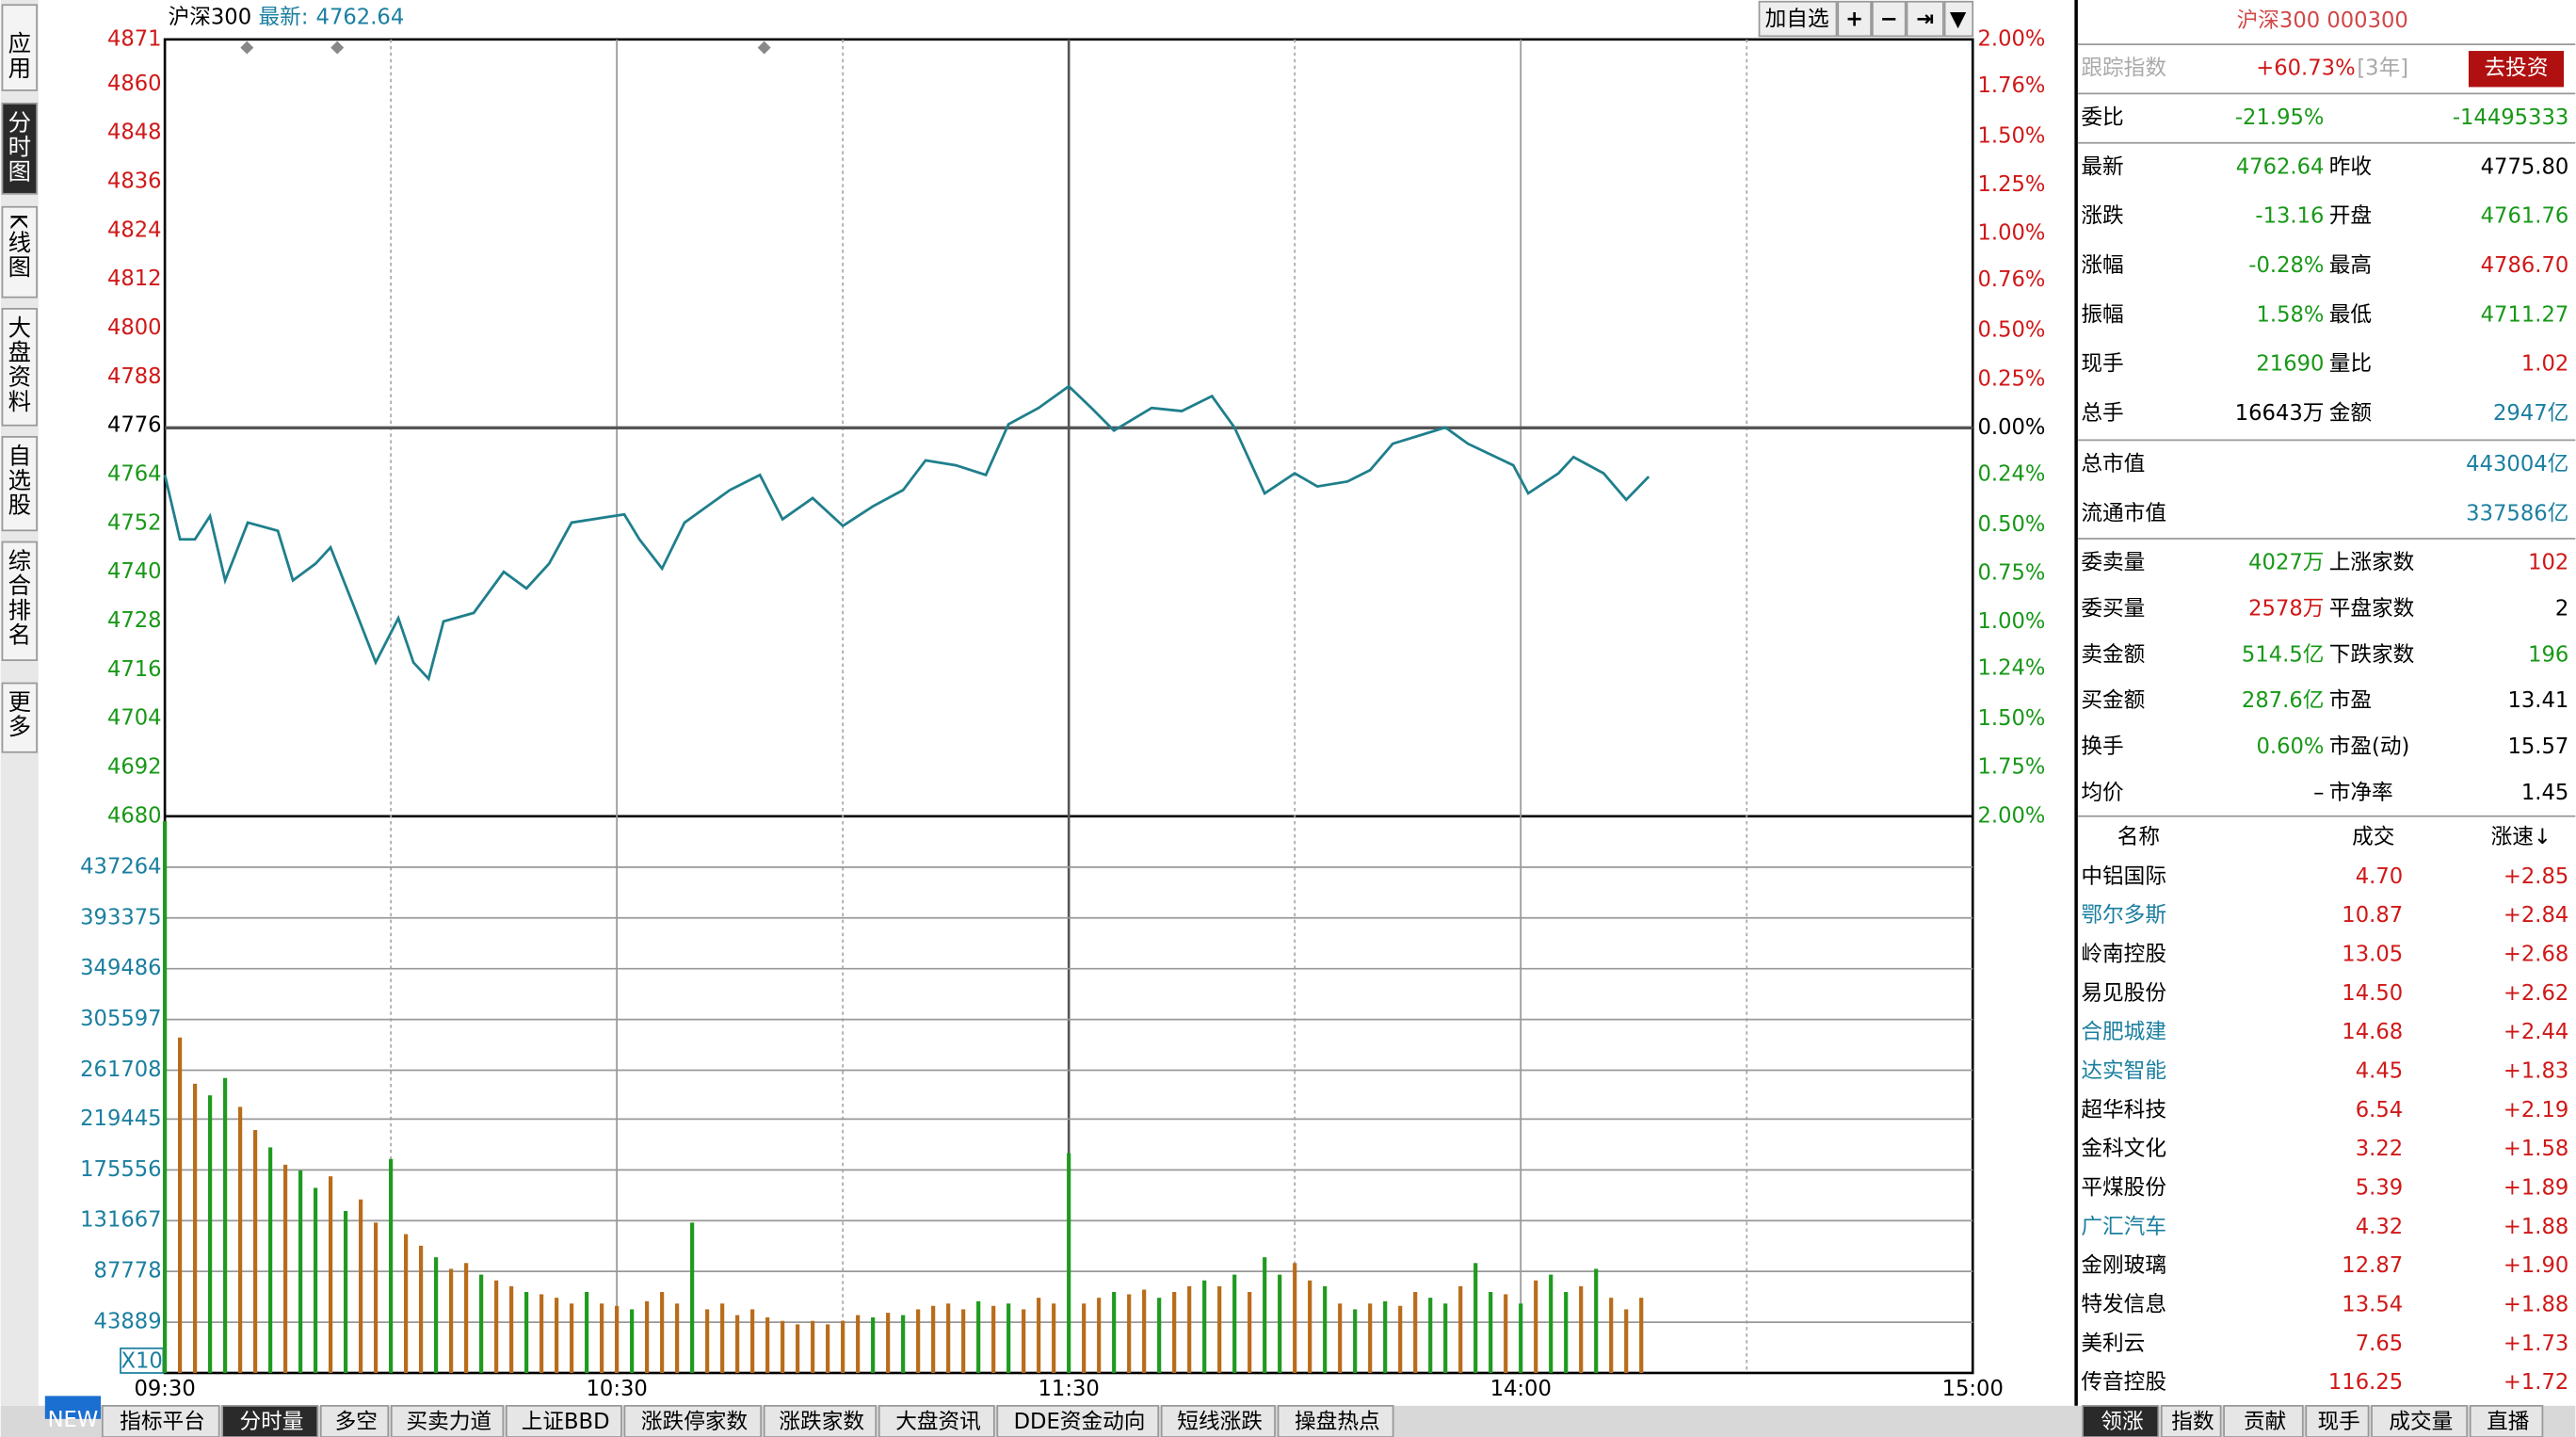  I want to click on stock-name: 岭南控股, so click(2123, 954).